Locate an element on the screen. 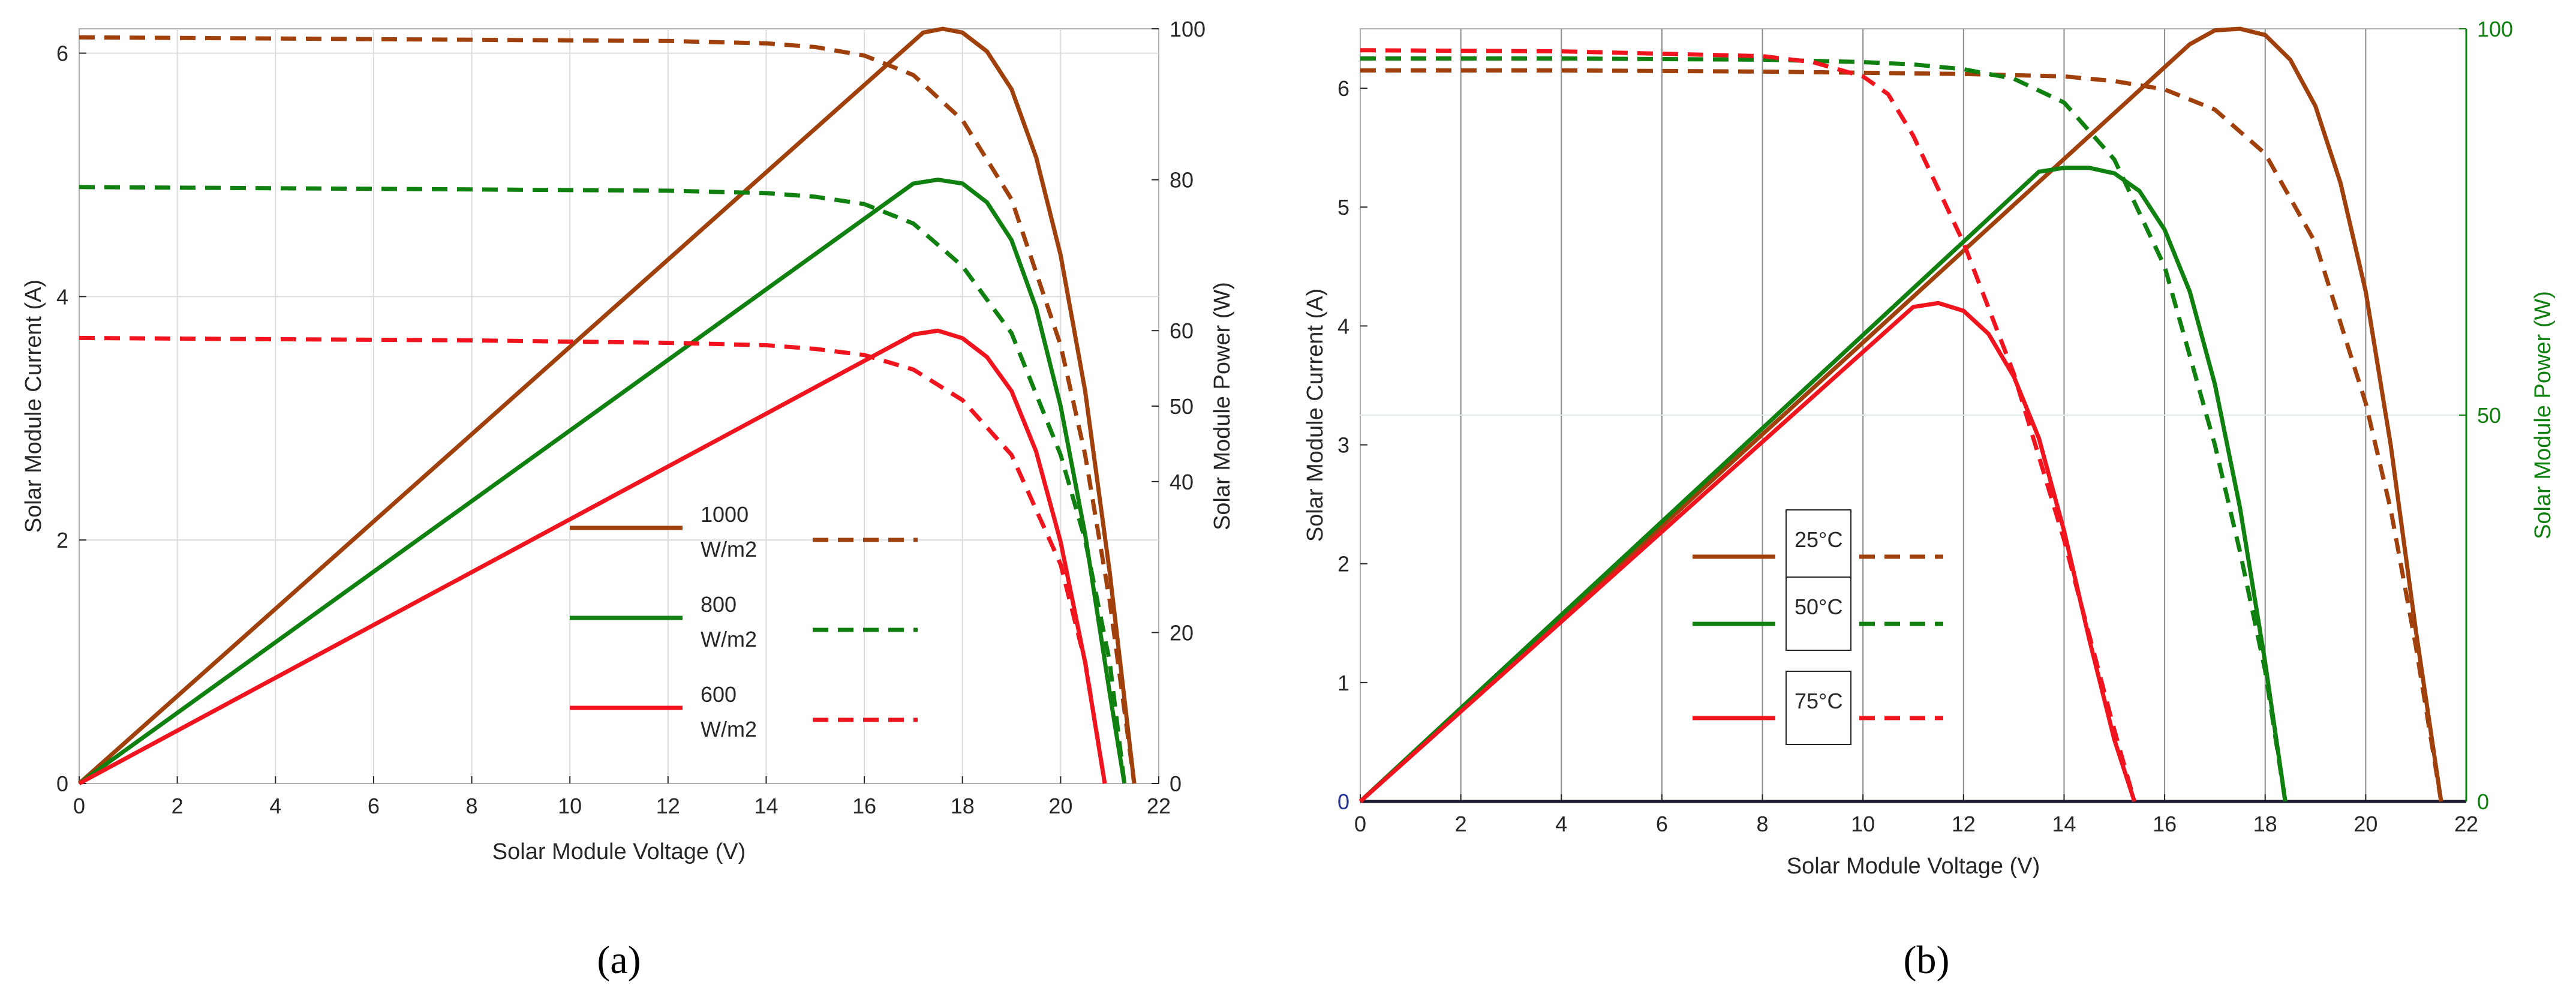  legend-item-25-c: 25°C is located at coordinates (1818, 546).